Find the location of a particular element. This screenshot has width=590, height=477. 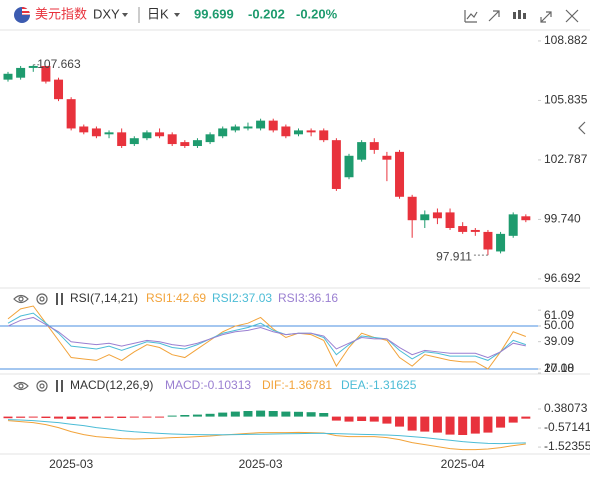

indicator-title: MACD(12,26,9) is located at coordinates (111, 385).